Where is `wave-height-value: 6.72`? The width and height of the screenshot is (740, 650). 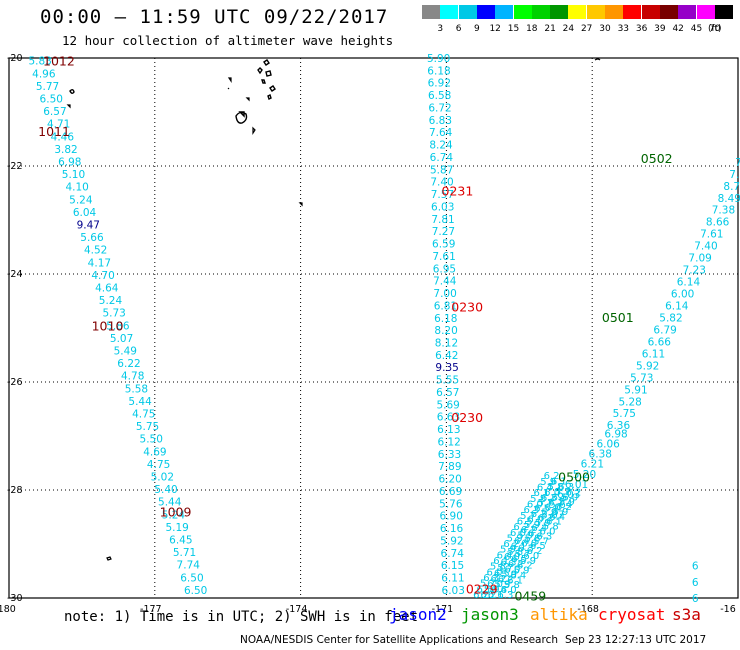 wave-height-value: 6.72 is located at coordinates (439, 108).